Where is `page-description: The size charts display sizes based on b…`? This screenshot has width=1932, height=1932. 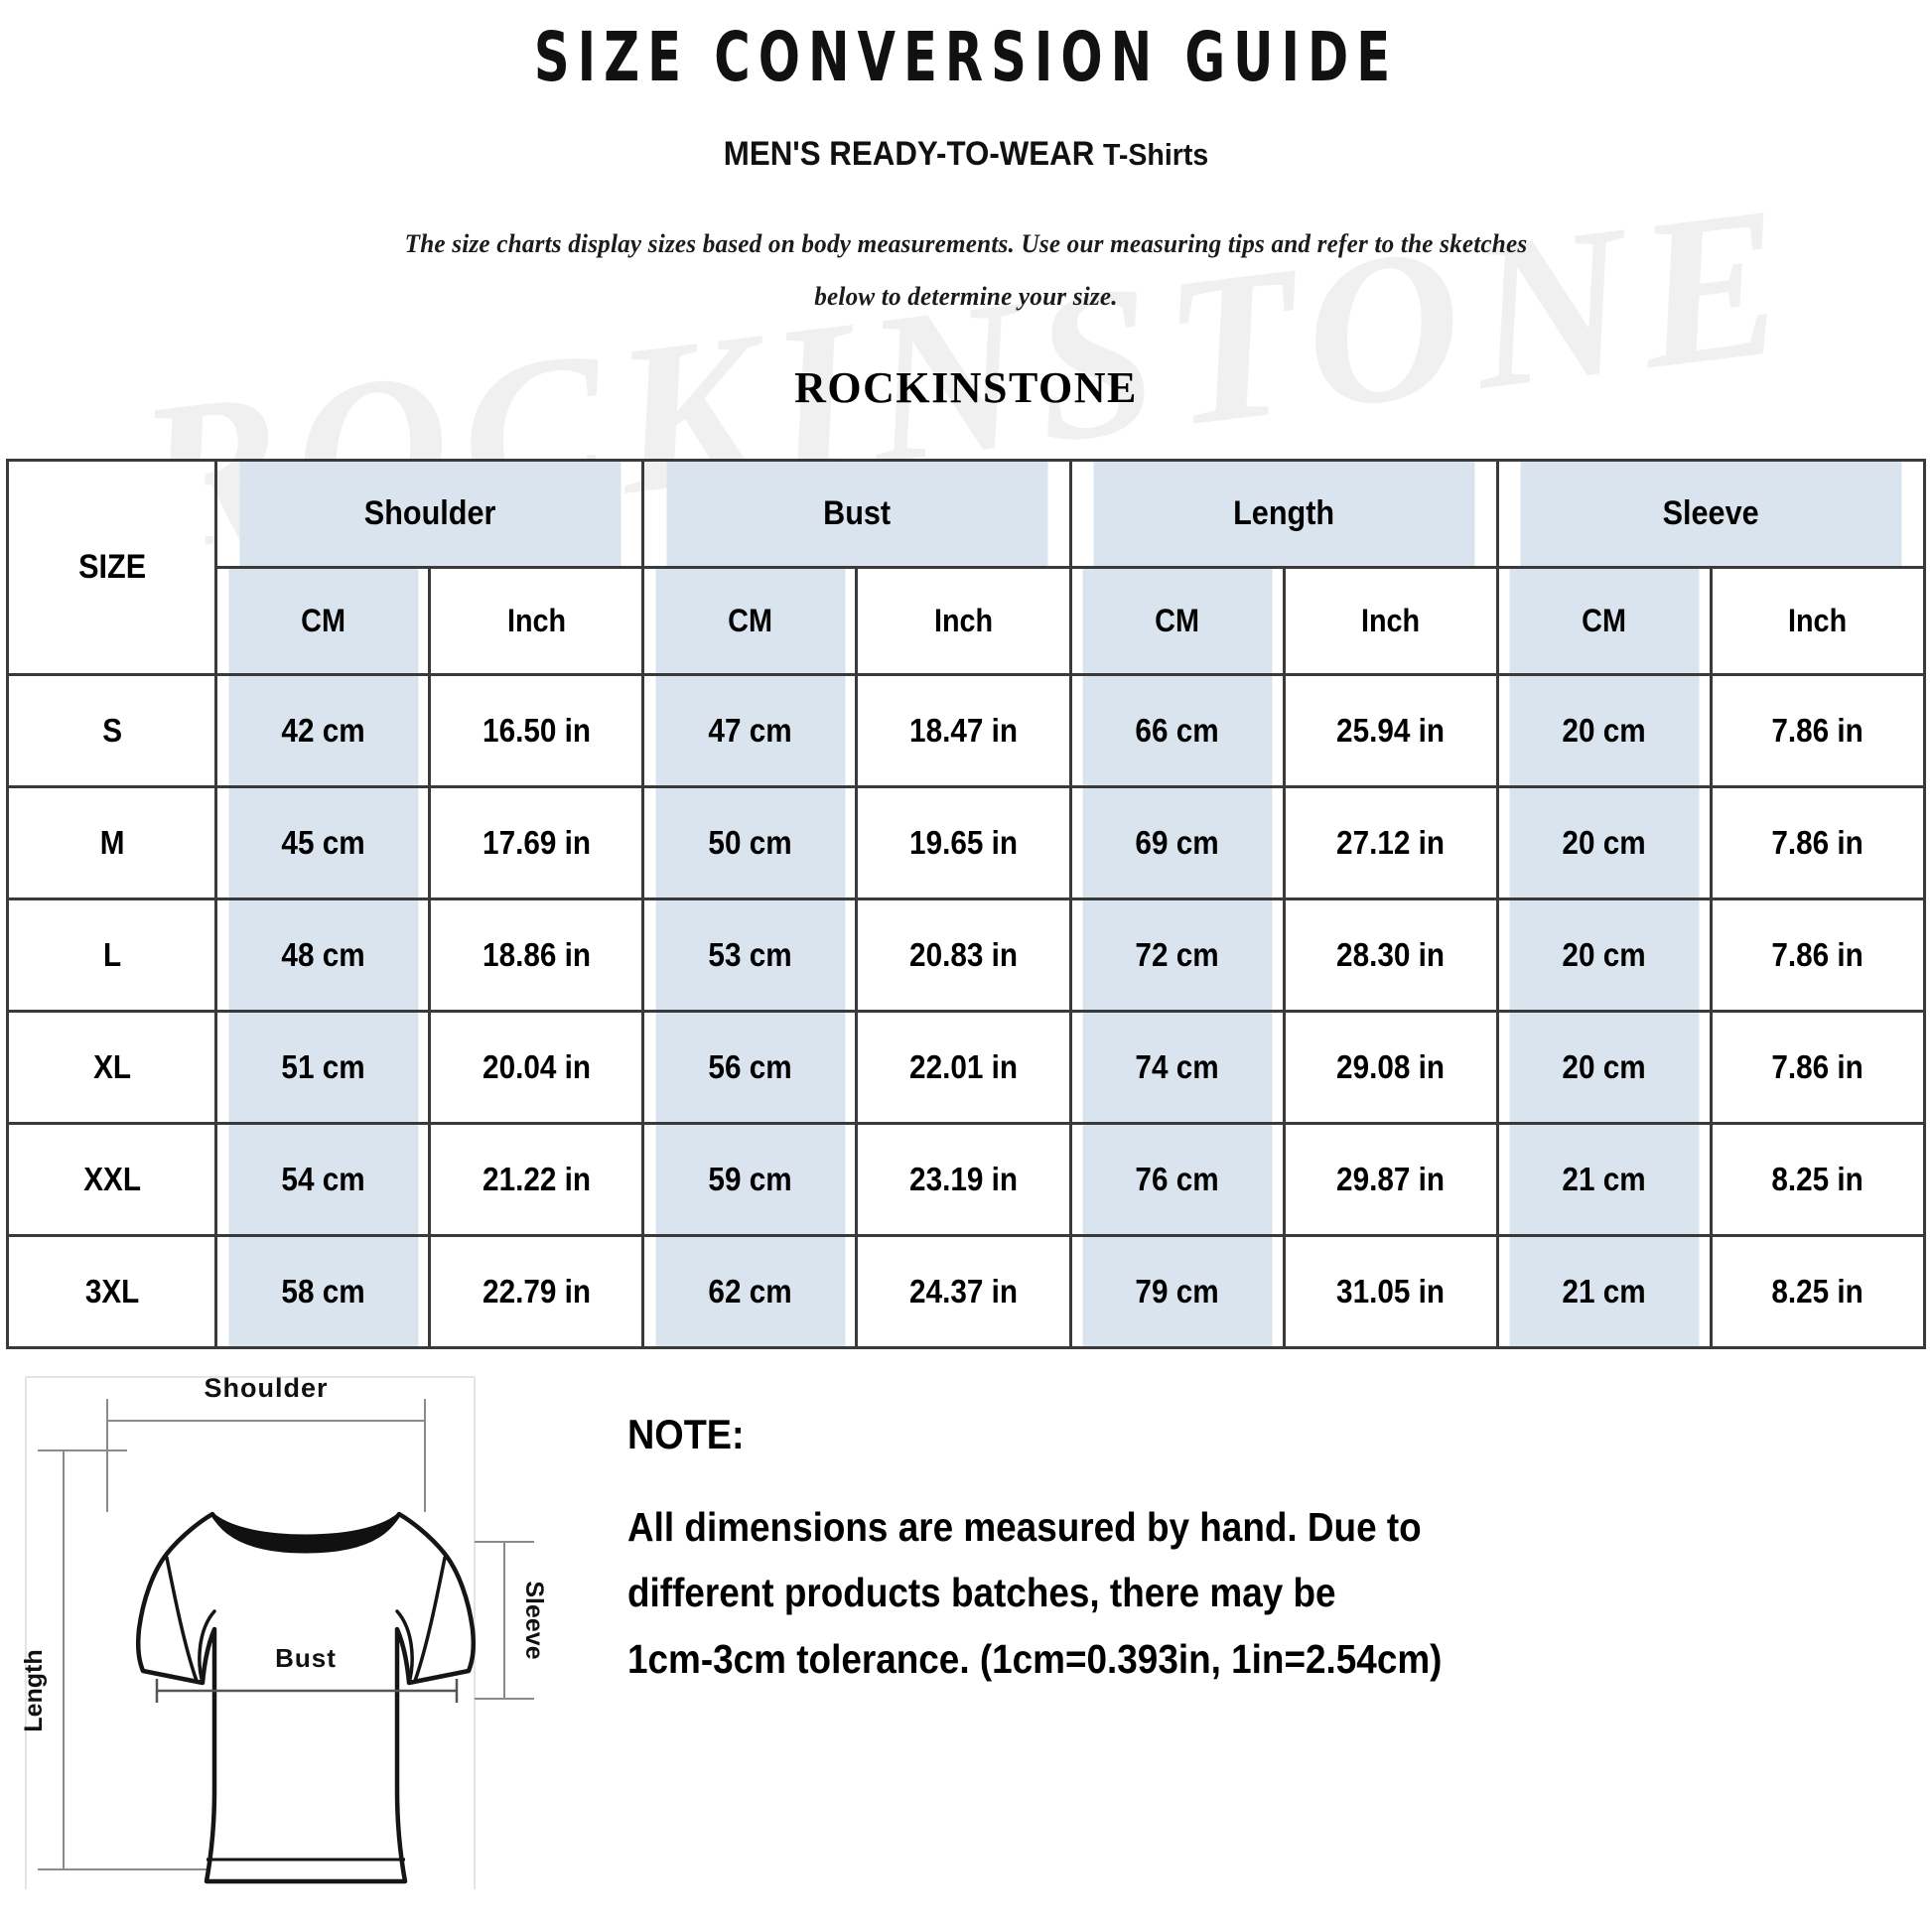
page-description: The size charts display sizes based on b… is located at coordinates (967, 270).